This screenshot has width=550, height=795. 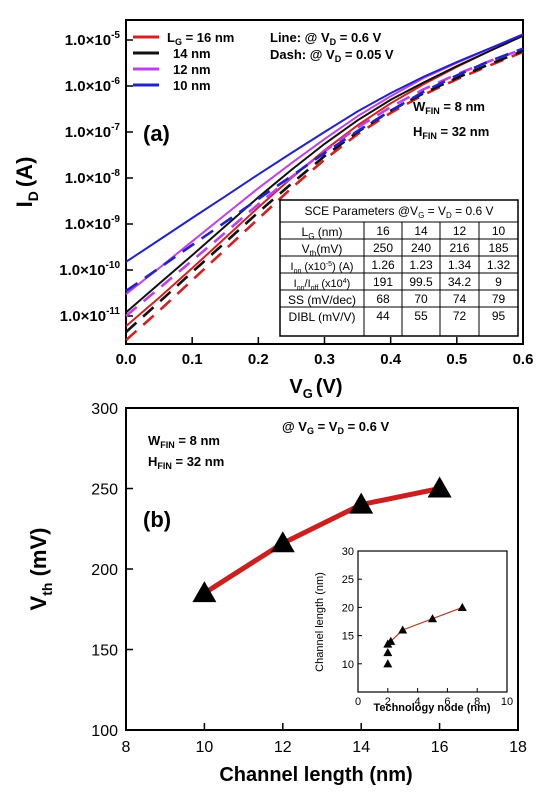 I want to click on table-row-label-lg: LG (nm), so click(x=322, y=233).